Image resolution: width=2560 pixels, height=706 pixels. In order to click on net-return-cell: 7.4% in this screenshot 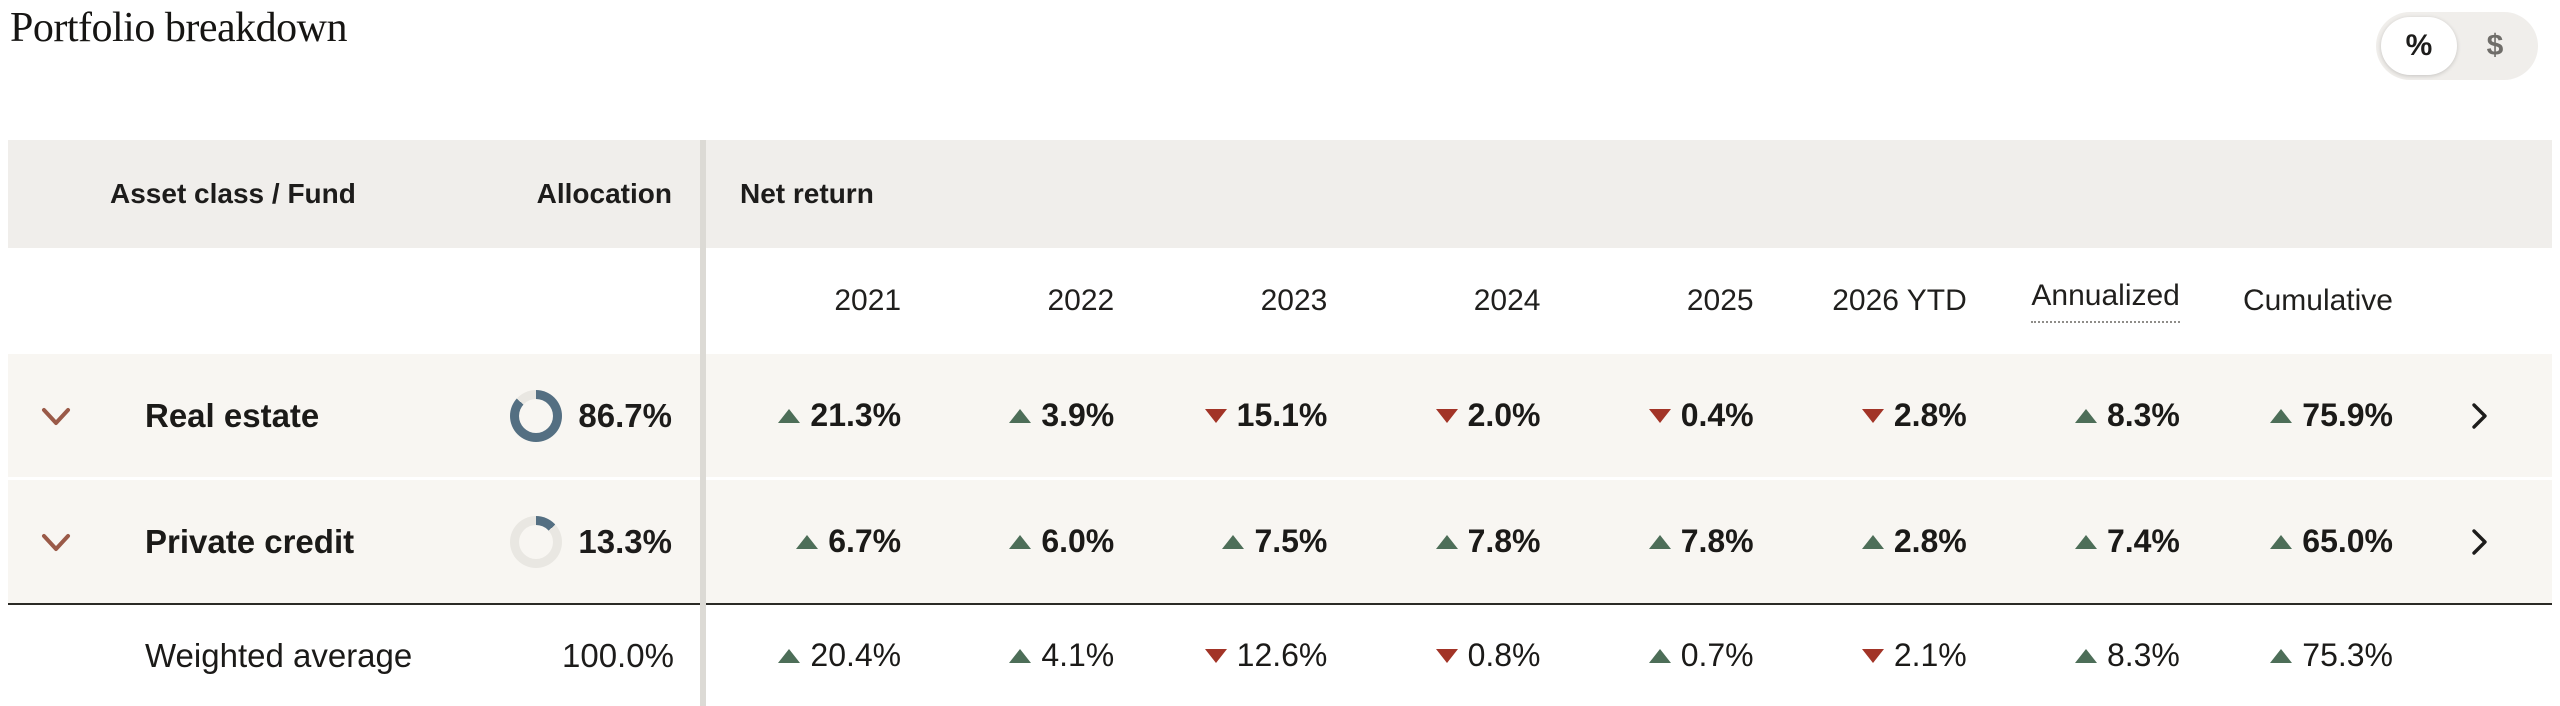, I will do `click(2085, 541)`.